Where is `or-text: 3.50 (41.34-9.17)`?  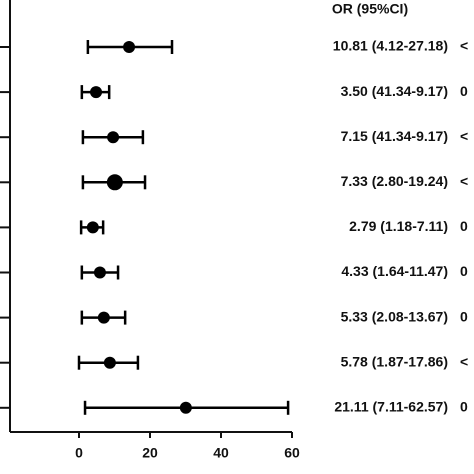 or-text: 3.50 (41.34-9.17) is located at coordinates (394, 91).